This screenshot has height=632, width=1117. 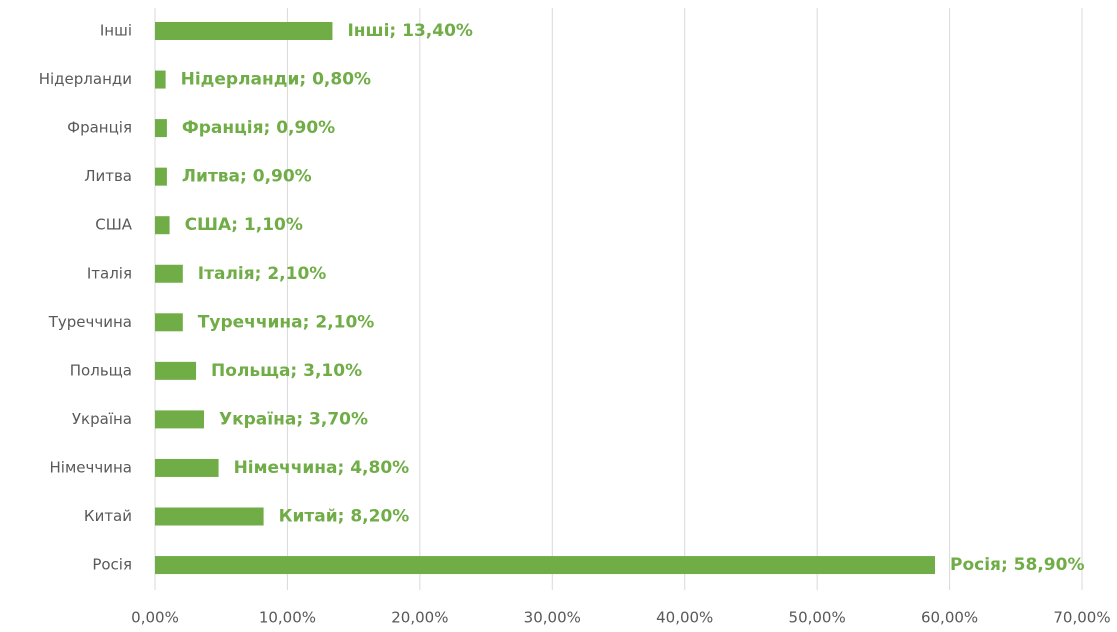 What do you see at coordinates (293, 419) in the screenshot?
I see `data-label: Україна; 3,70%` at bounding box center [293, 419].